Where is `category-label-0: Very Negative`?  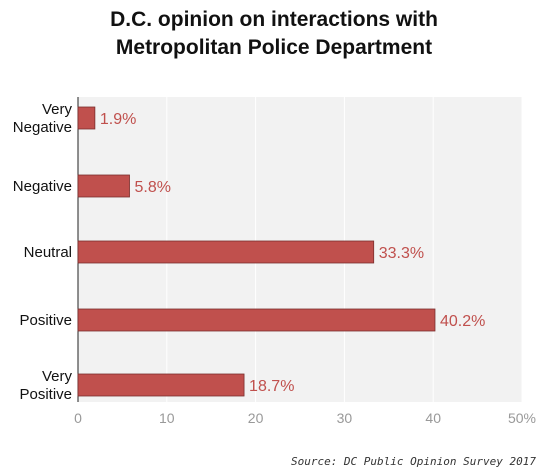
category-label-0: Very Negative is located at coordinates (43, 118).